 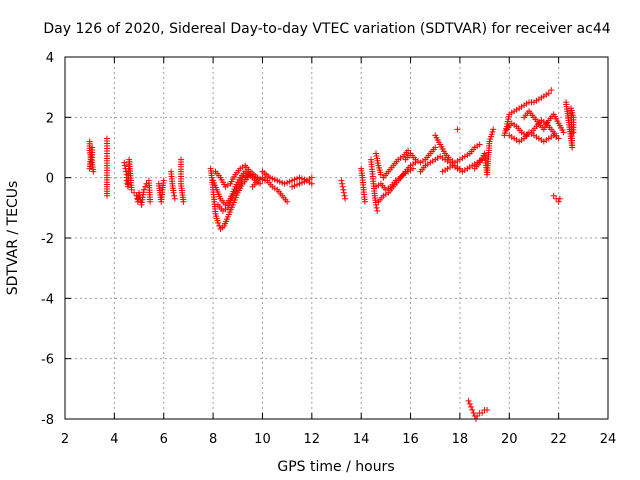 I want to click on x-tick-label: 4, so click(x=114, y=439).